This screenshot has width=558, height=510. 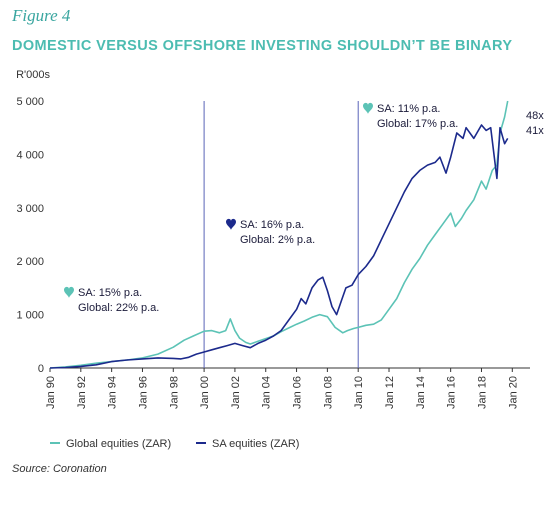 What do you see at coordinates (174, 392) in the screenshot?
I see `x-tick-label: Jan 98` at bounding box center [174, 392].